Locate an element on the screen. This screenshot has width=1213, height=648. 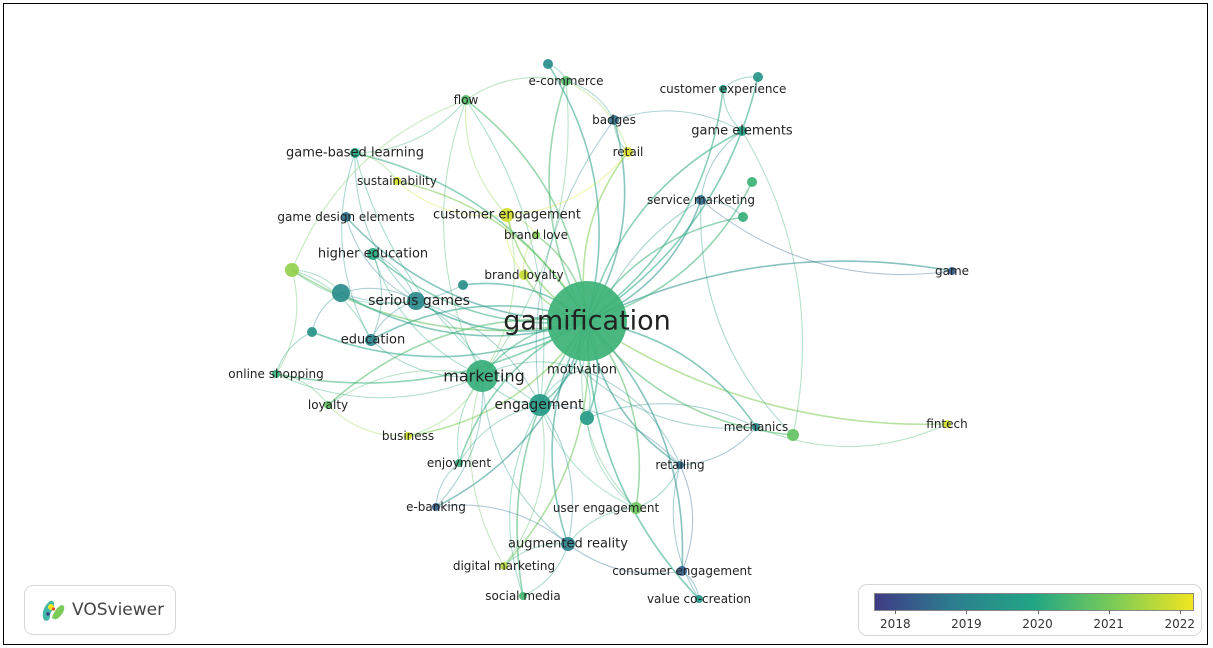
link-game-based-learning-flow is located at coordinates (410, 126).